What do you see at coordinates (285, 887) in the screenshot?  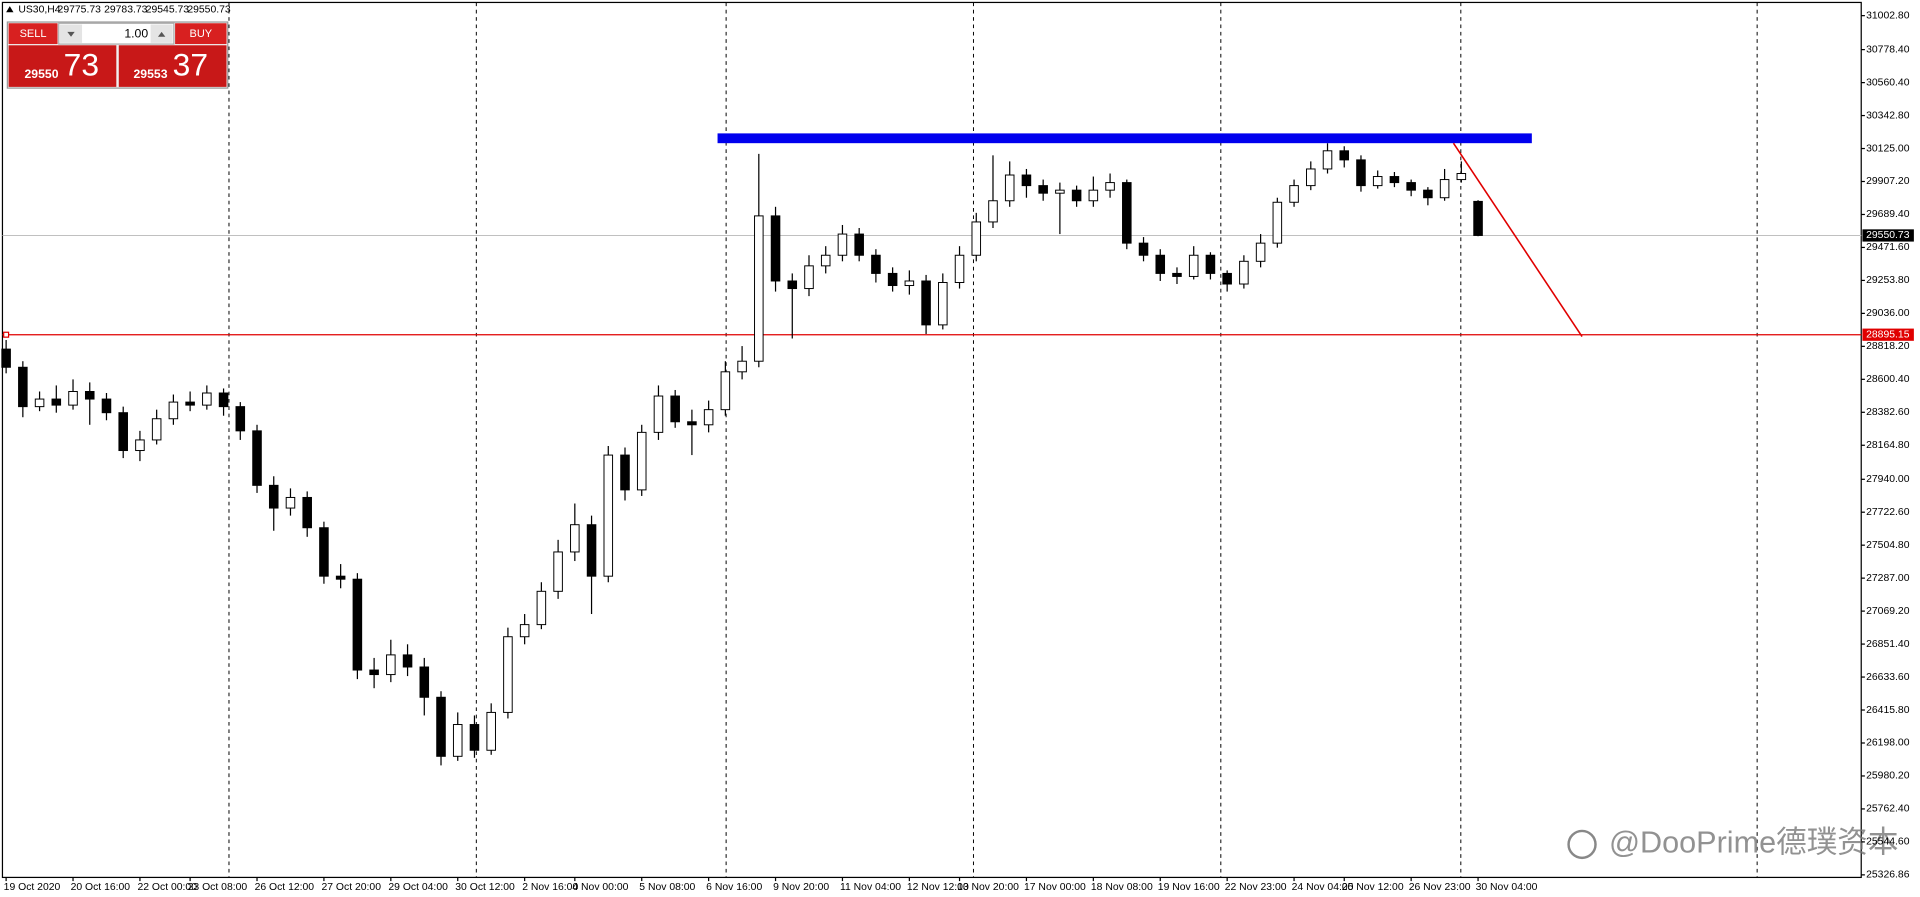 I see `x-tick-label: 26 Oct 12:00` at bounding box center [285, 887].